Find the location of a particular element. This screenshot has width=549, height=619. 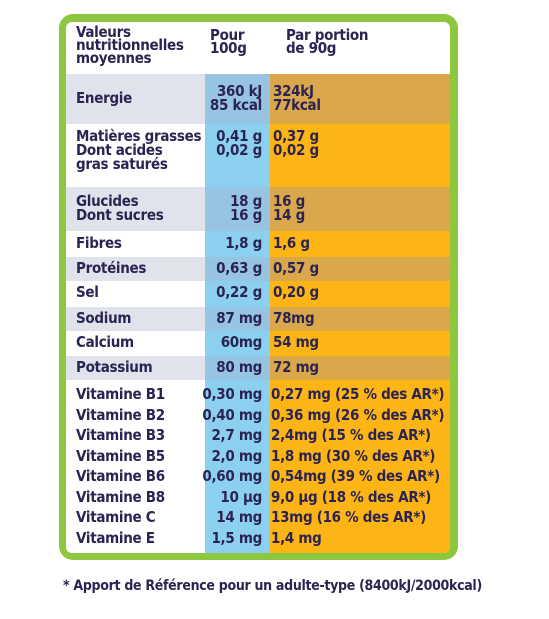

potassium-portion: 72 mg is located at coordinates (296, 367).